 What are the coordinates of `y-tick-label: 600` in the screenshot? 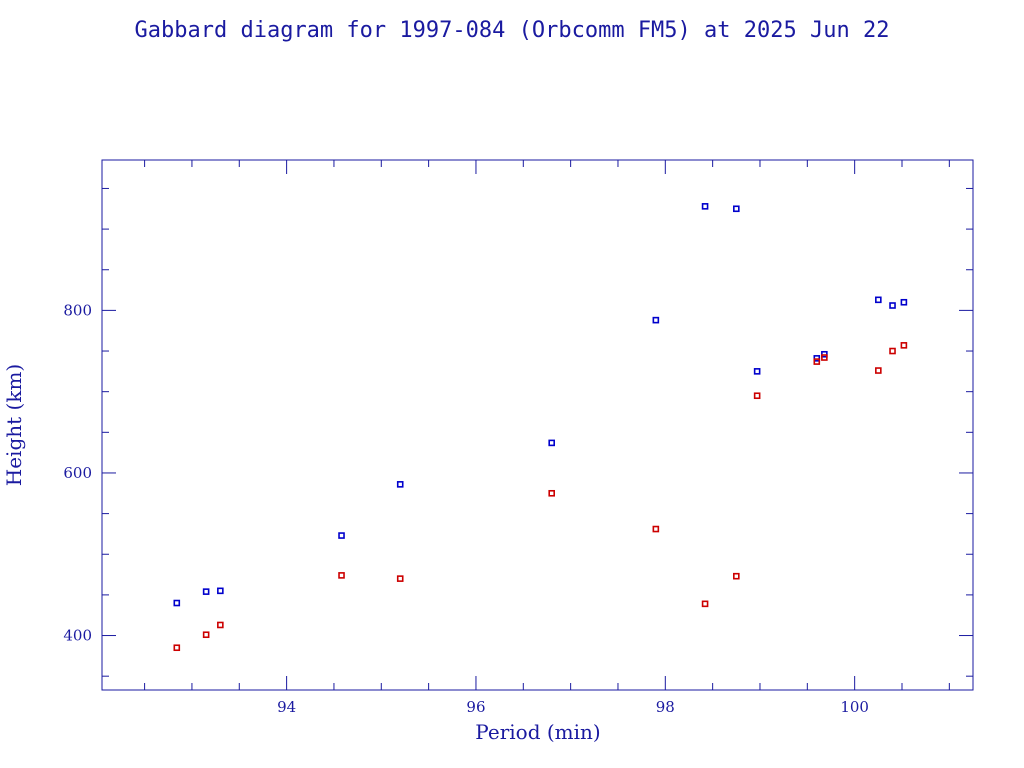 It's located at (77, 473).